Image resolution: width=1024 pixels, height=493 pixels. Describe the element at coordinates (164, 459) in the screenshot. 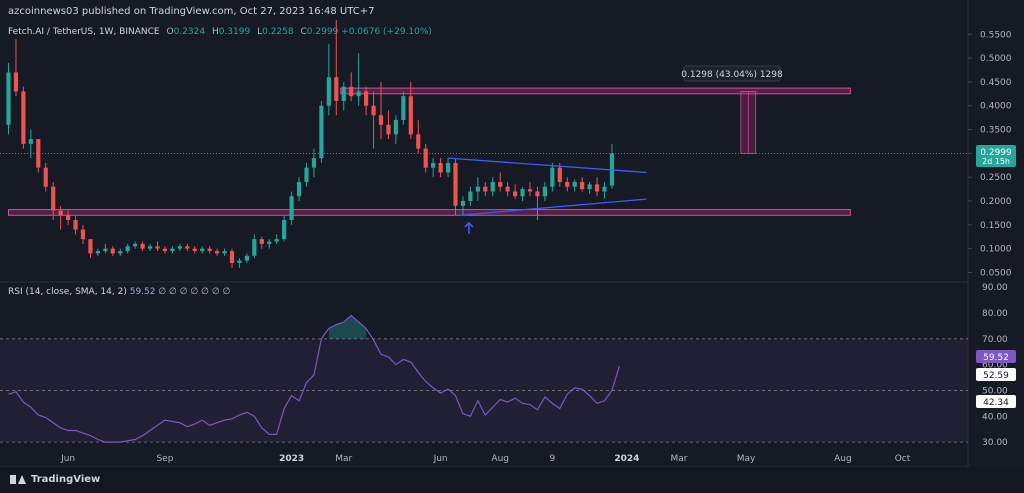

I see `time-tick-label: Sep` at that location.